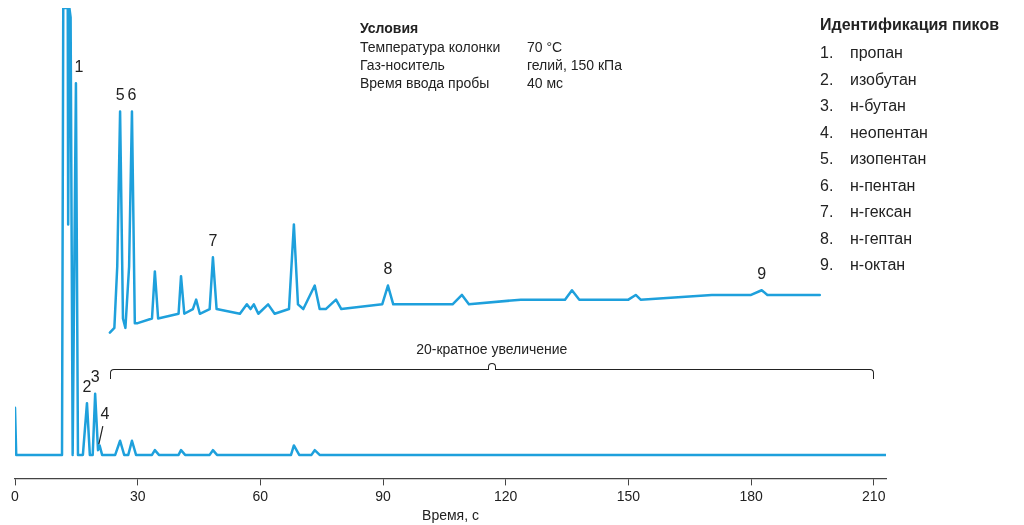 Image resolution: width=1024 pixels, height=525 pixels. Describe the element at coordinates (87, 386) in the screenshot. I see `annotation: 2` at that location.